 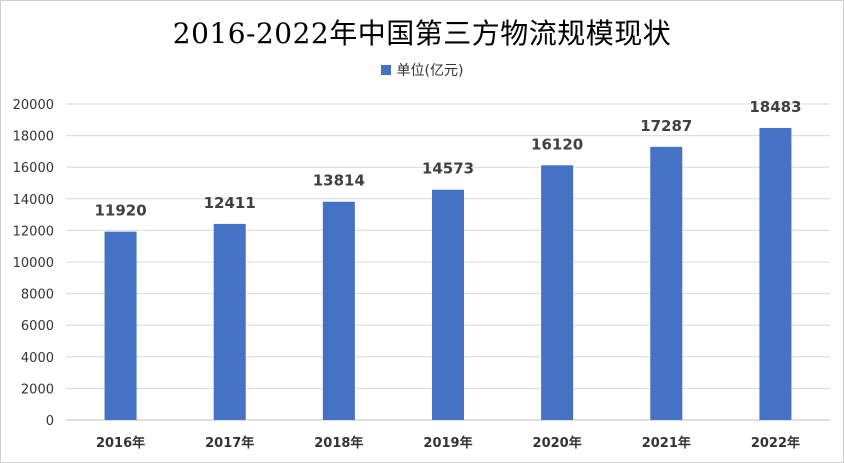 What do you see at coordinates (50, 421) in the screenshot?
I see `y-tick-label: 0` at bounding box center [50, 421].